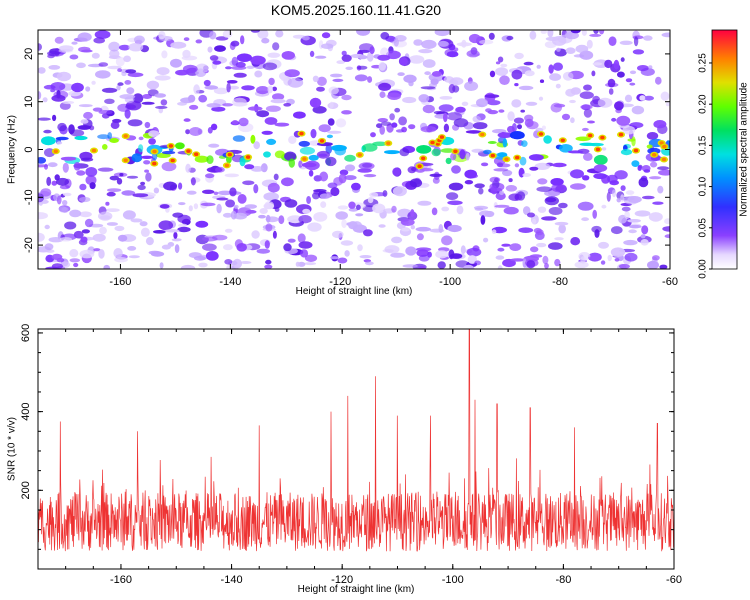 This screenshot has width=750, height=600. I want to click on y-tick-label: 200, so click(26, 490).